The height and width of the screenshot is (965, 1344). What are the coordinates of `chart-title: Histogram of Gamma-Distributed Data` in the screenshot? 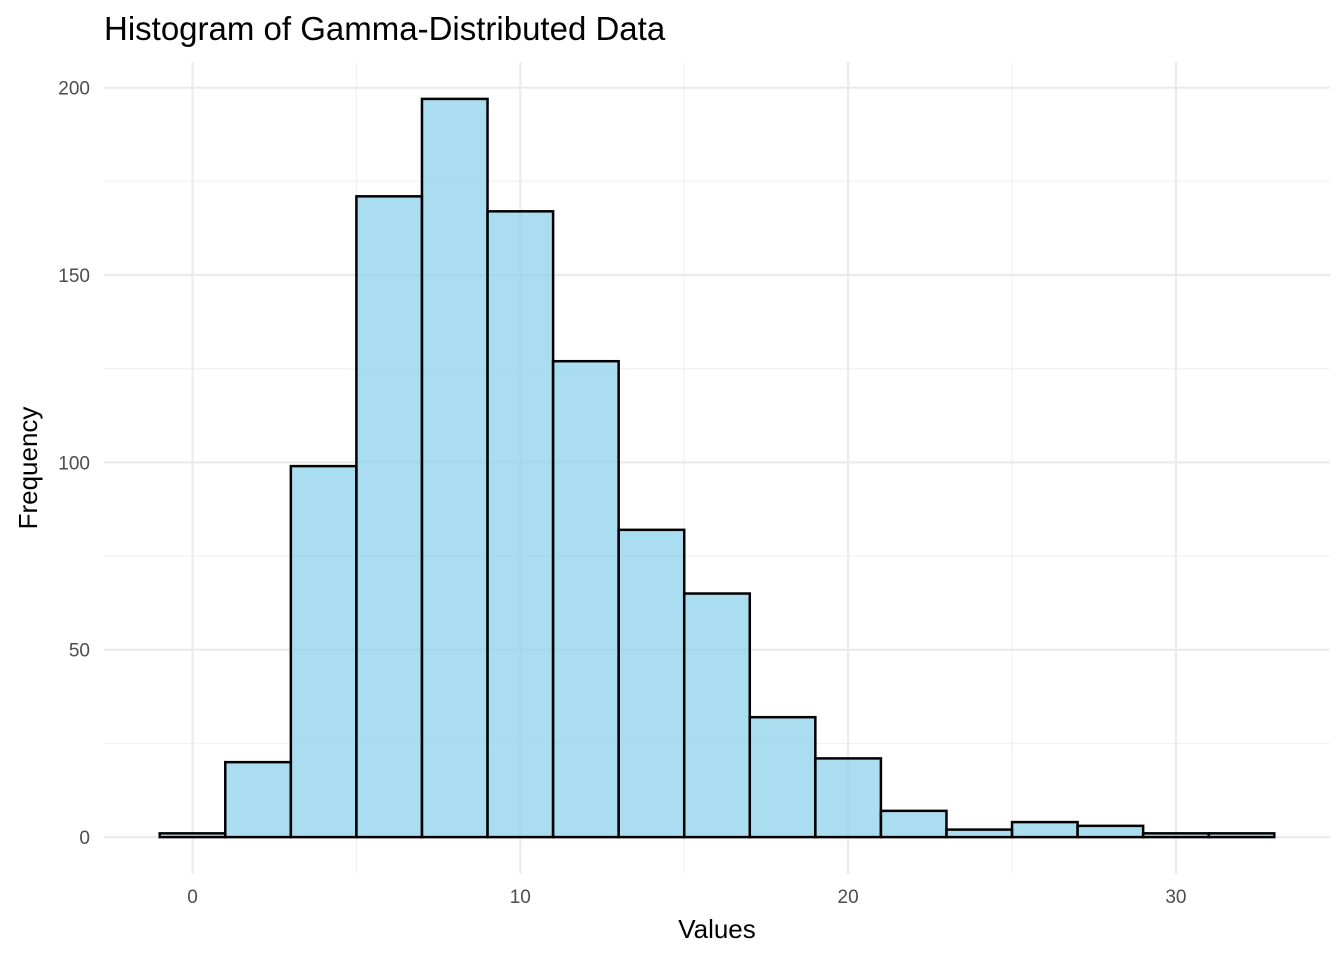 It's located at (385, 28).